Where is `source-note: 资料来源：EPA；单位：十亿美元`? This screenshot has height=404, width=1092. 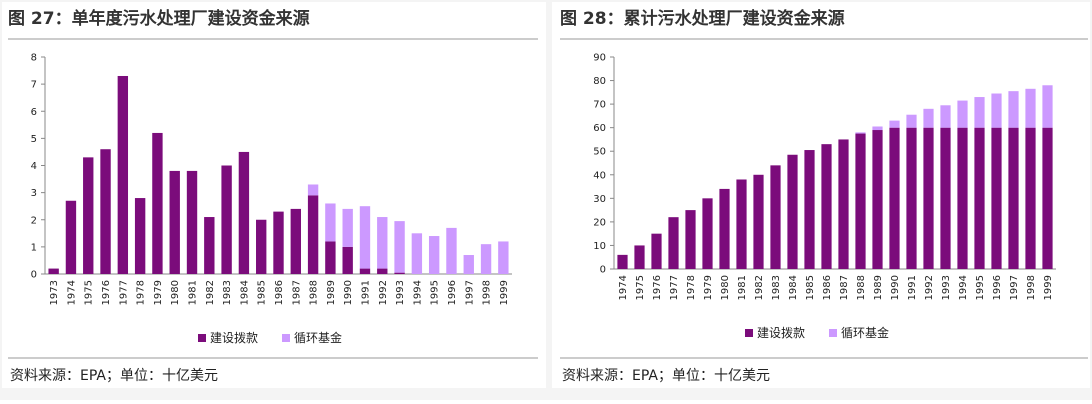 source-note: 资料来源：EPA；单位：十亿美元 is located at coordinates (666, 376).